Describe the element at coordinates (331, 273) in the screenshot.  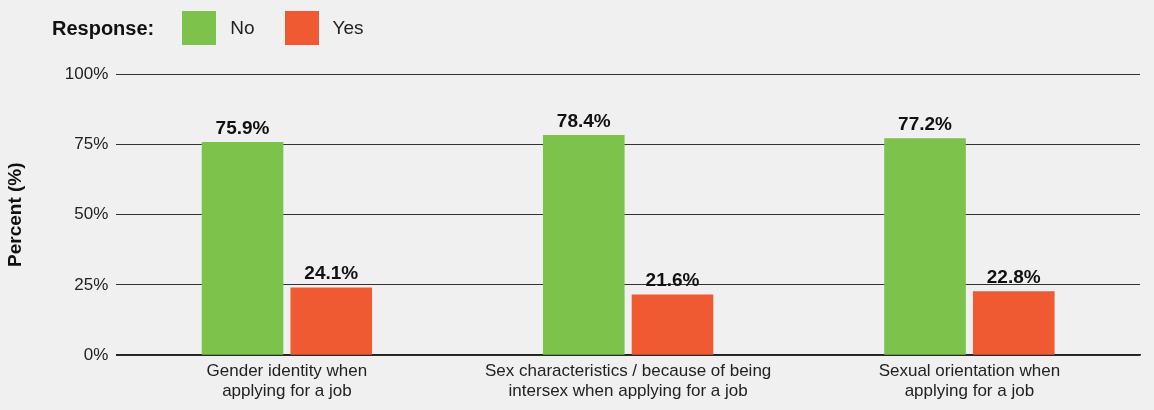
I see `data-label: 24.1%` at that location.